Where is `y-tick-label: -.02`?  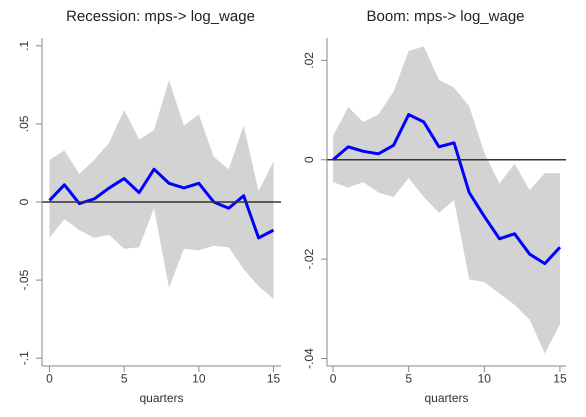
y-tick-label: -.02 is located at coordinates (309, 259).